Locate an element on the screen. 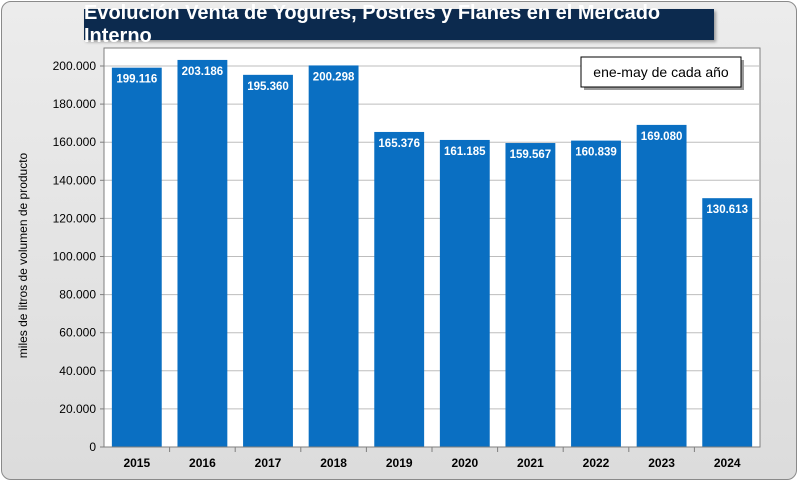 This screenshot has height=483, width=800. x-tick-label: 2019 is located at coordinates (399, 463).